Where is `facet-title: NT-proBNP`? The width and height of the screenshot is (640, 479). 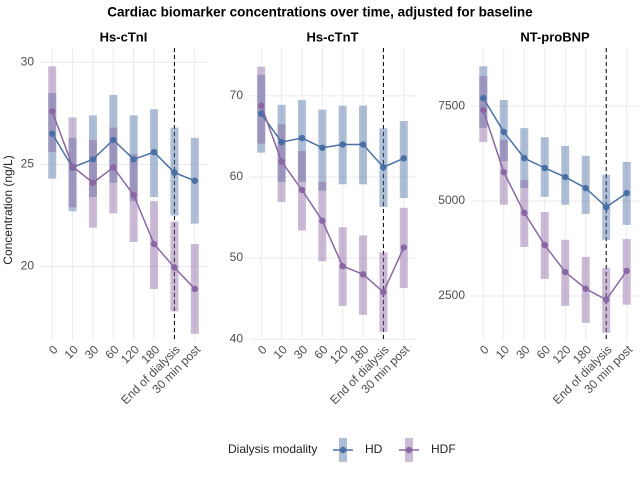 facet-title: NT-proBNP is located at coordinates (555, 36).